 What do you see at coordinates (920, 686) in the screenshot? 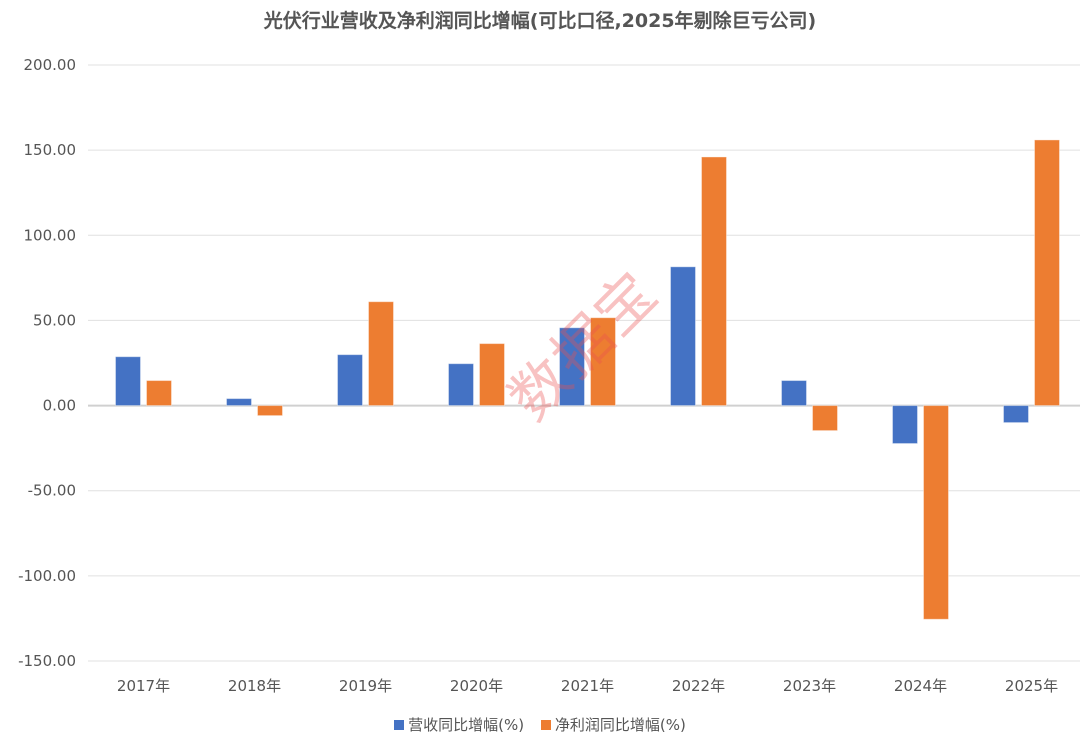
I see `x-tick-label: 2024年` at bounding box center [920, 686].